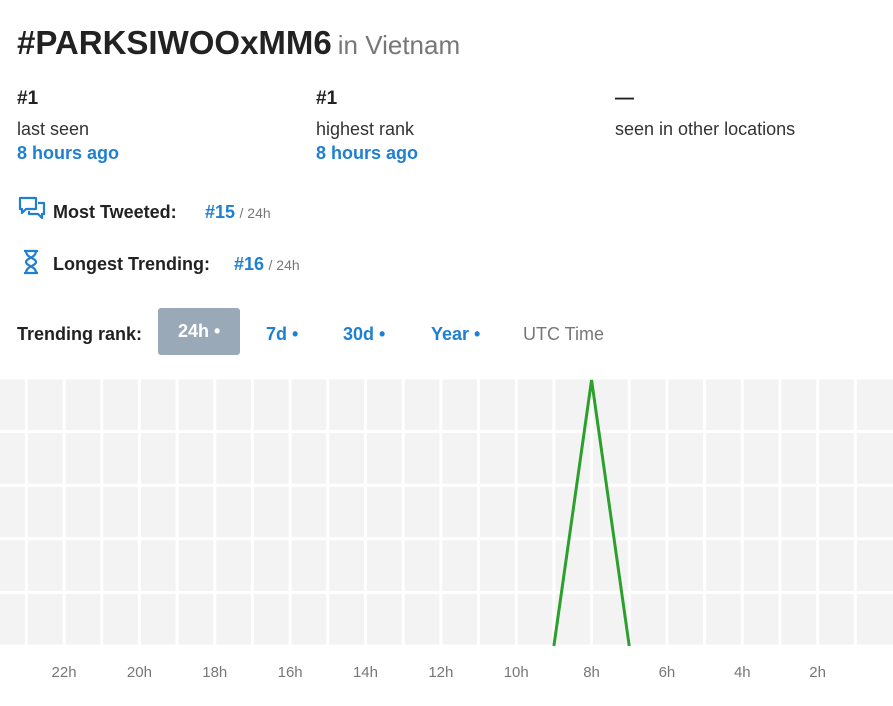 The image size is (893, 706). I want to click on x-tick-label: 12h, so click(440, 672).